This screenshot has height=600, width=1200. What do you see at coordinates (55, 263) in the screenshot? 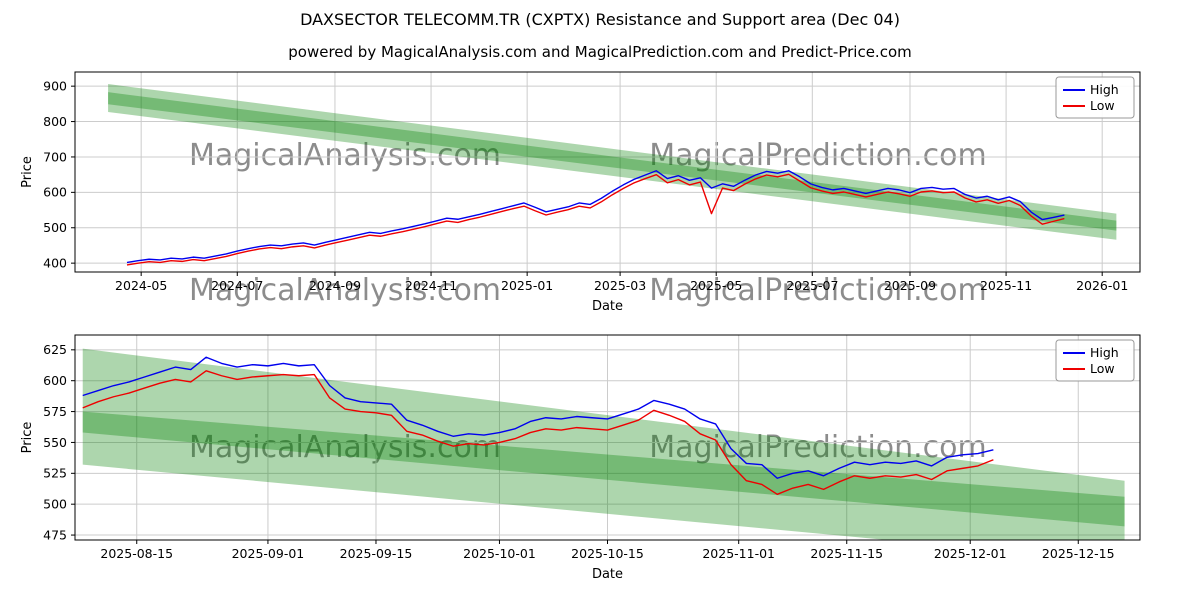
I see `y-tick-label: 400` at bounding box center [55, 263].